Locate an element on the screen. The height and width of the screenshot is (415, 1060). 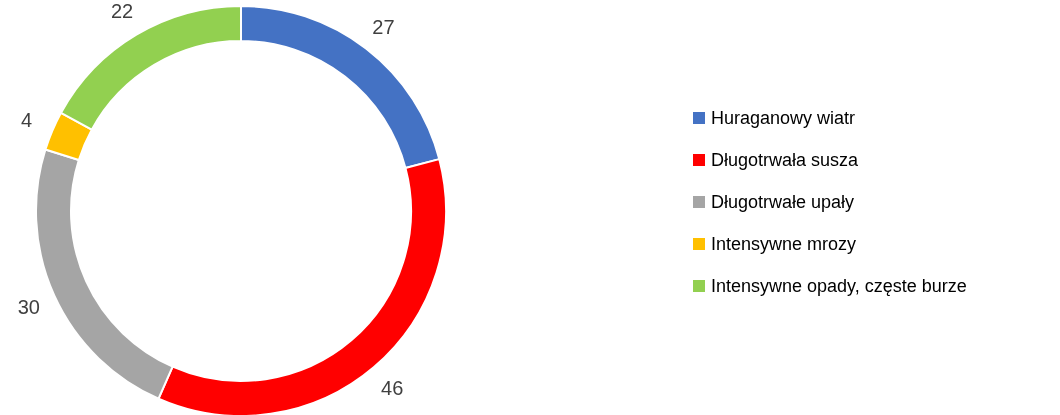
legend-label: Długotrwałe upały is located at coordinates (783, 202).